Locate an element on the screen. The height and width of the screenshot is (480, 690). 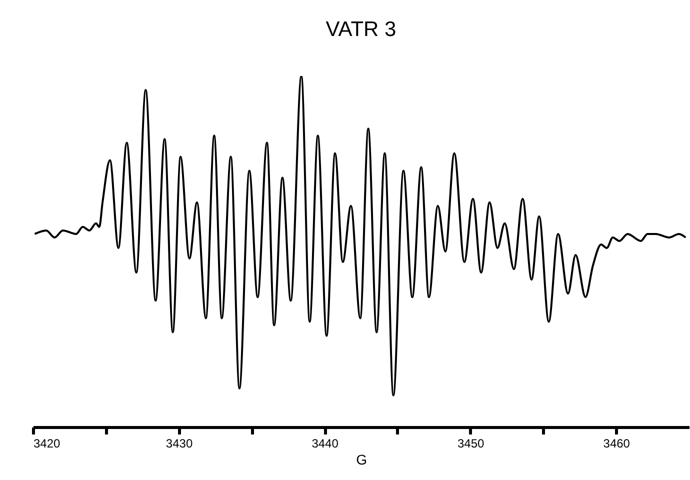
x-tick-label: 3450 is located at coordinates (471, 443).